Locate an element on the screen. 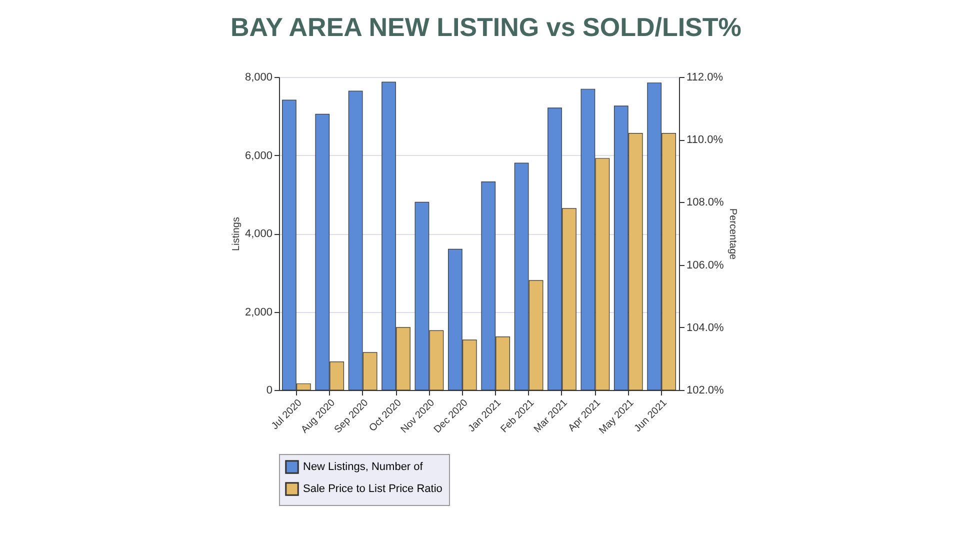  y-tick-label: 8,000 is located at coordinates (258, 78).